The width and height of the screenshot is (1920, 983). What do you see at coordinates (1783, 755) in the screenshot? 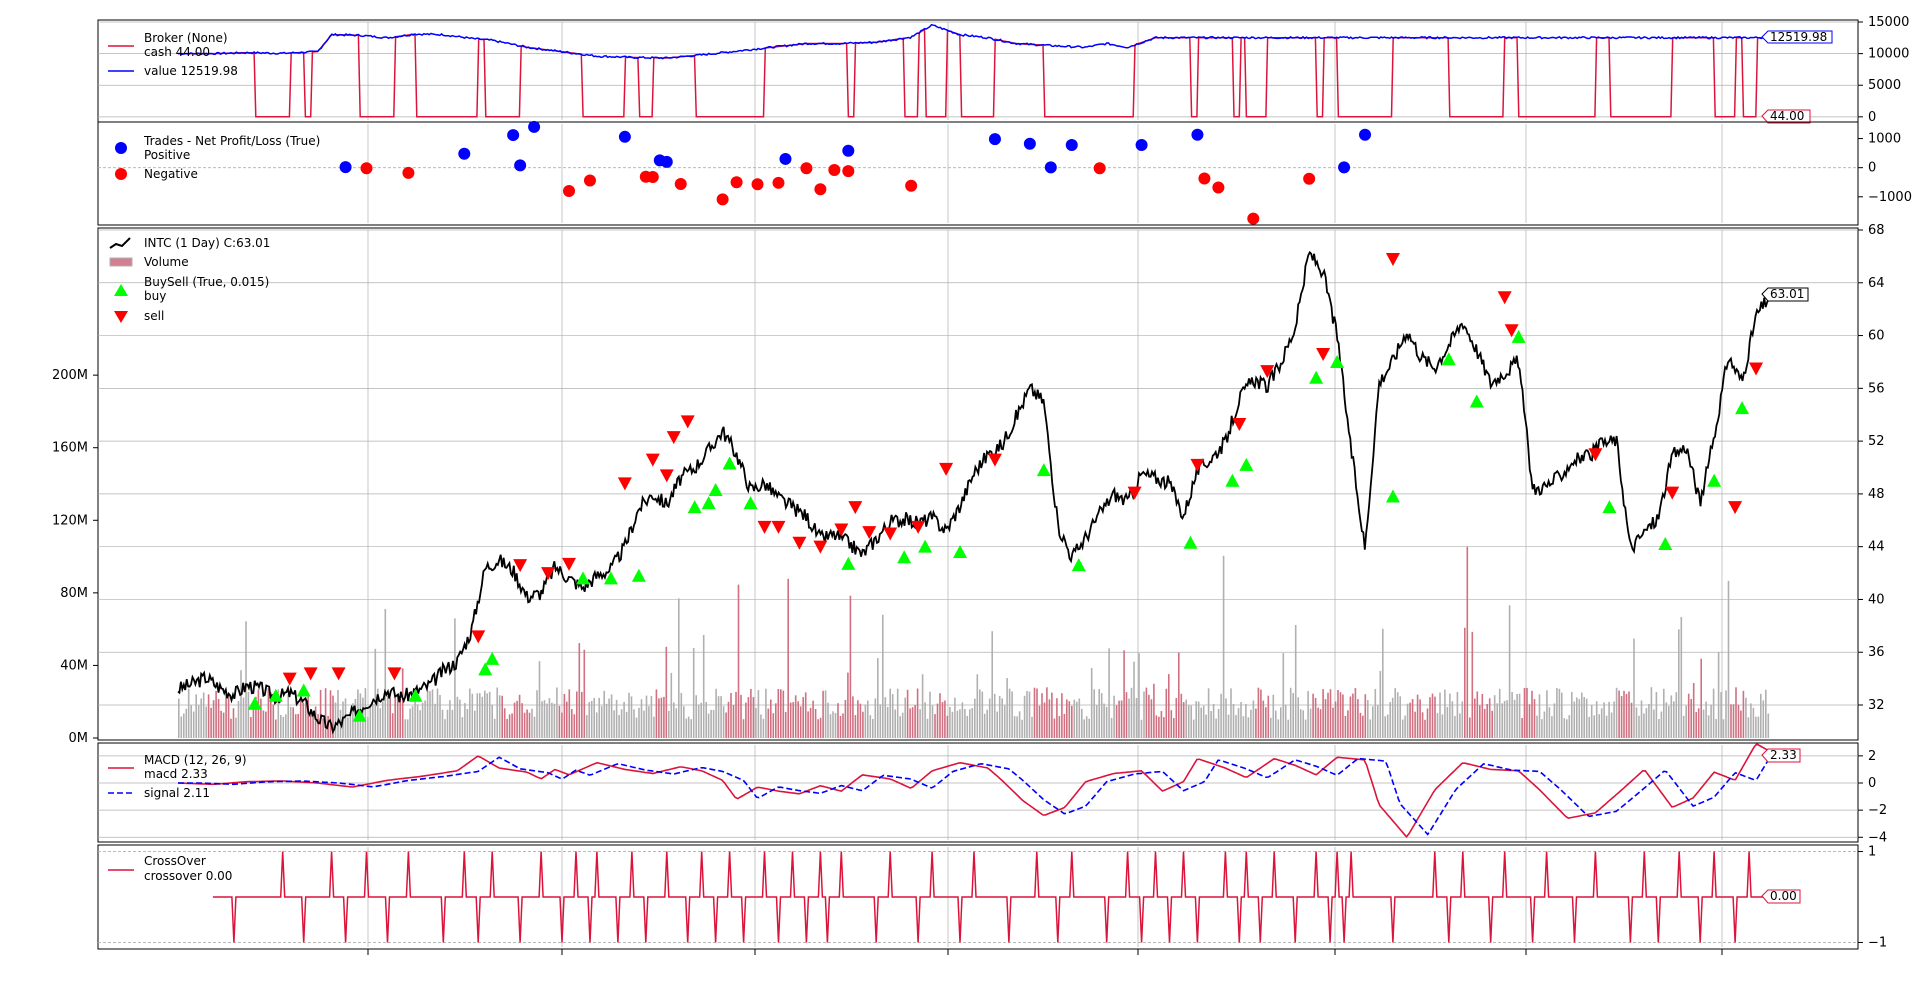
I see `svg-text: 2.33` at bounding box center [1783, 755].